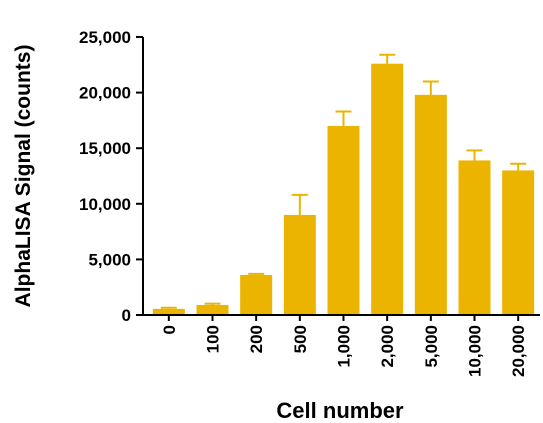  Describe the element at coordinates (300, 339) in the screenshot. I see `x-tick-label: 500` at that location.